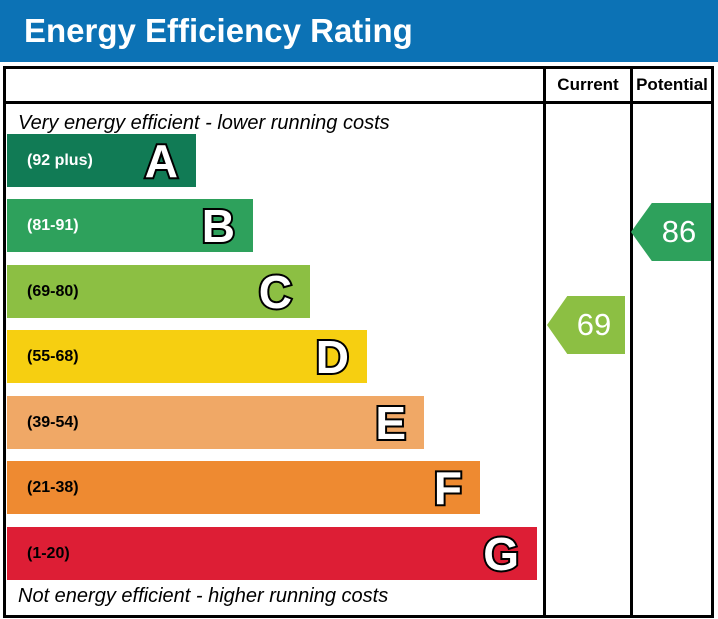 This screenshot has height=619, width=718. I want to click on band-g: (1-20) G, so click(272, 553).